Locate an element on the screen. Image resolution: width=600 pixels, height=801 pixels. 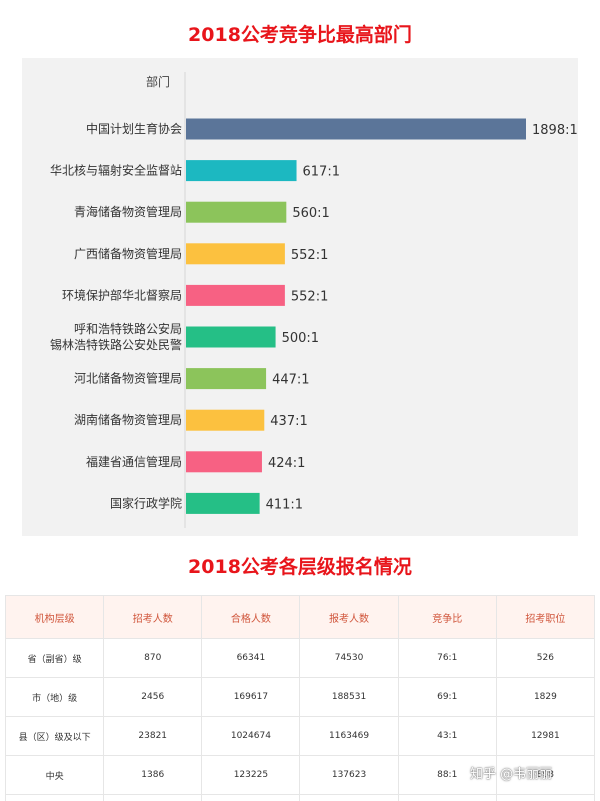
table-header-row: 机构层级 招考人数 合格人数 报考人数 竞争比 招考职位 is located at coordinates (300, 617).